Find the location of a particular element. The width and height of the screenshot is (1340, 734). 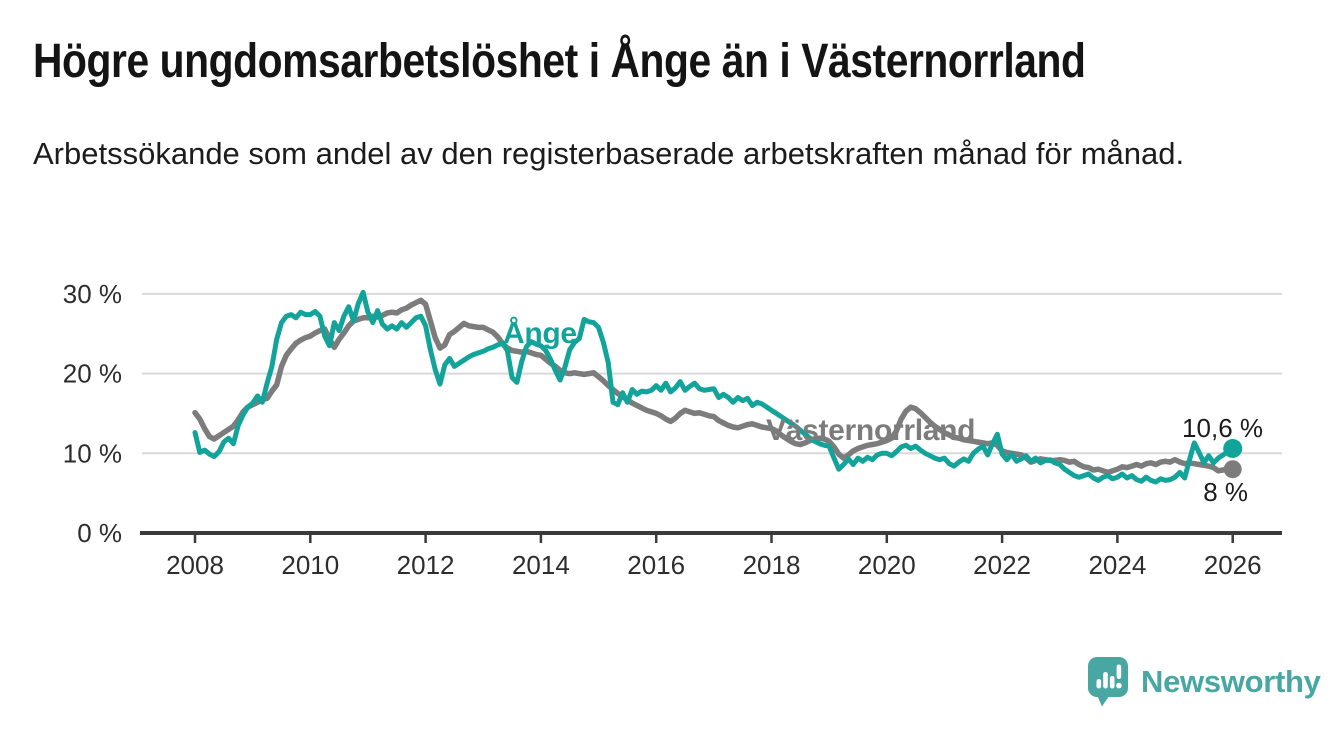

series-label-vasternorrland: Västernorrland is located at coordinates (870, 430).